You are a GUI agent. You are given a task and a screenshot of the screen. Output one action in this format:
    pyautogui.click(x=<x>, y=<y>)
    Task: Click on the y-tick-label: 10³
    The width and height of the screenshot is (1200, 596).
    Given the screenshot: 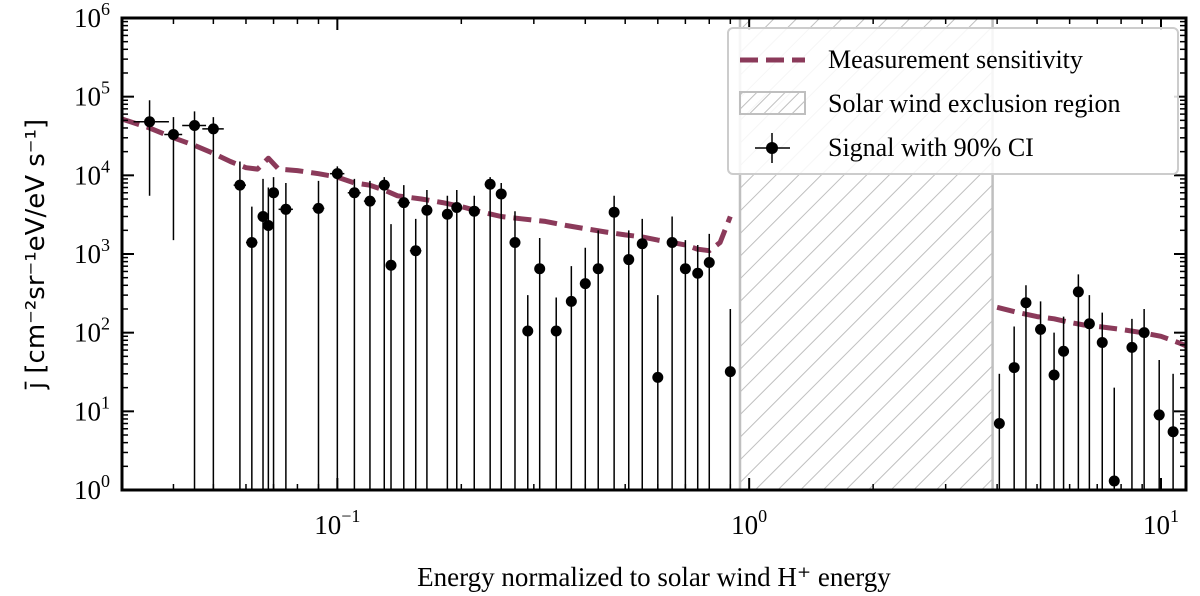 What is the action you would take?
    pyautogui.click(x=92, y=252)
    